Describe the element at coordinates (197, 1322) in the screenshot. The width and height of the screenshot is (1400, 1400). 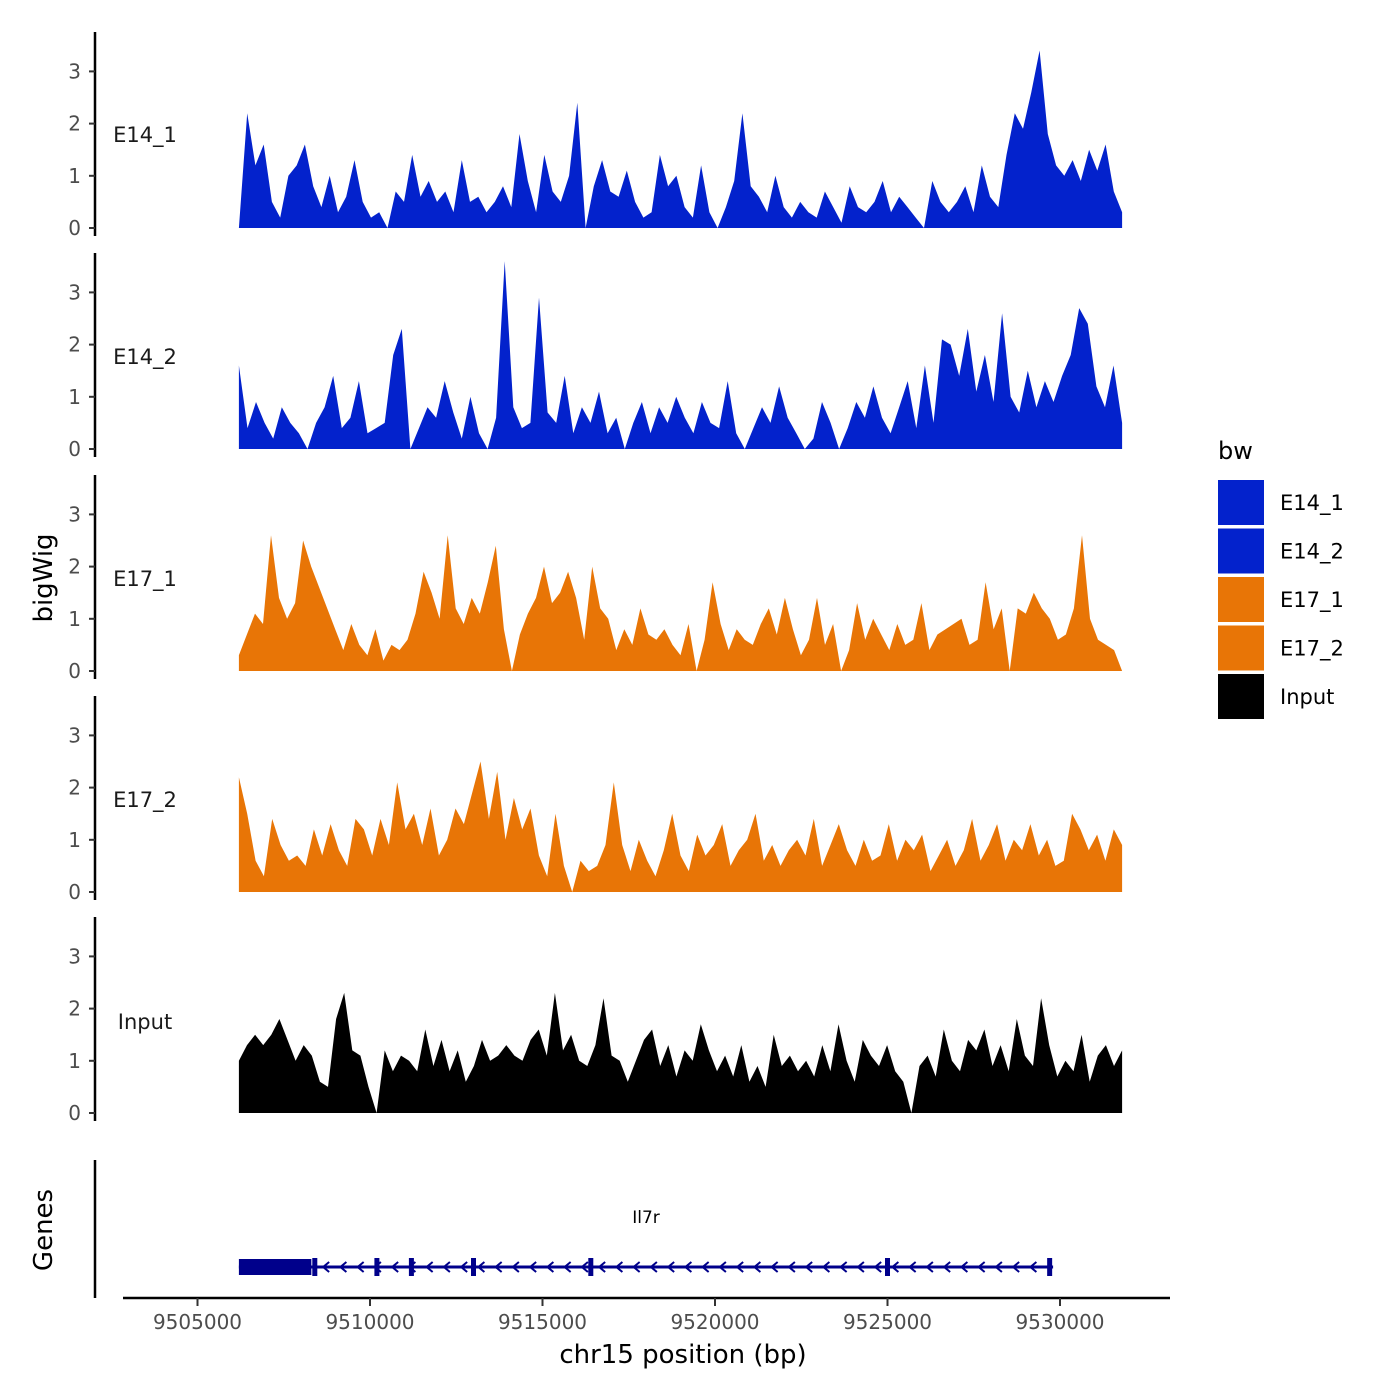
I see `x-tick-label: 9505000` at that location.